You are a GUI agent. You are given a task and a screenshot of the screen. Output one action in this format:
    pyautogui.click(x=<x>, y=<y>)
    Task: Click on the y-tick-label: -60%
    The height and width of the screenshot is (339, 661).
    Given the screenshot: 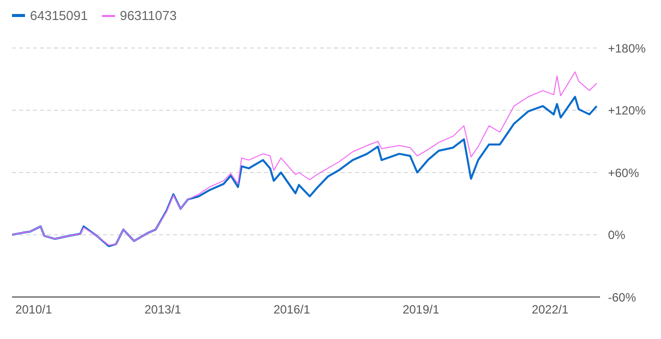 What is the action you would take?
    pyautogui.click(x=622, y=297)
    